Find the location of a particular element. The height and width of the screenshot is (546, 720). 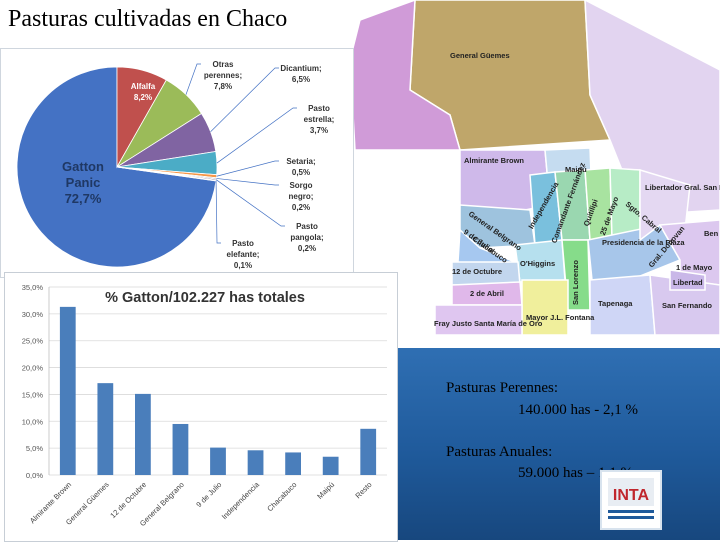

bar-category-label: Chacabuco is located at coordinates (281, 496).